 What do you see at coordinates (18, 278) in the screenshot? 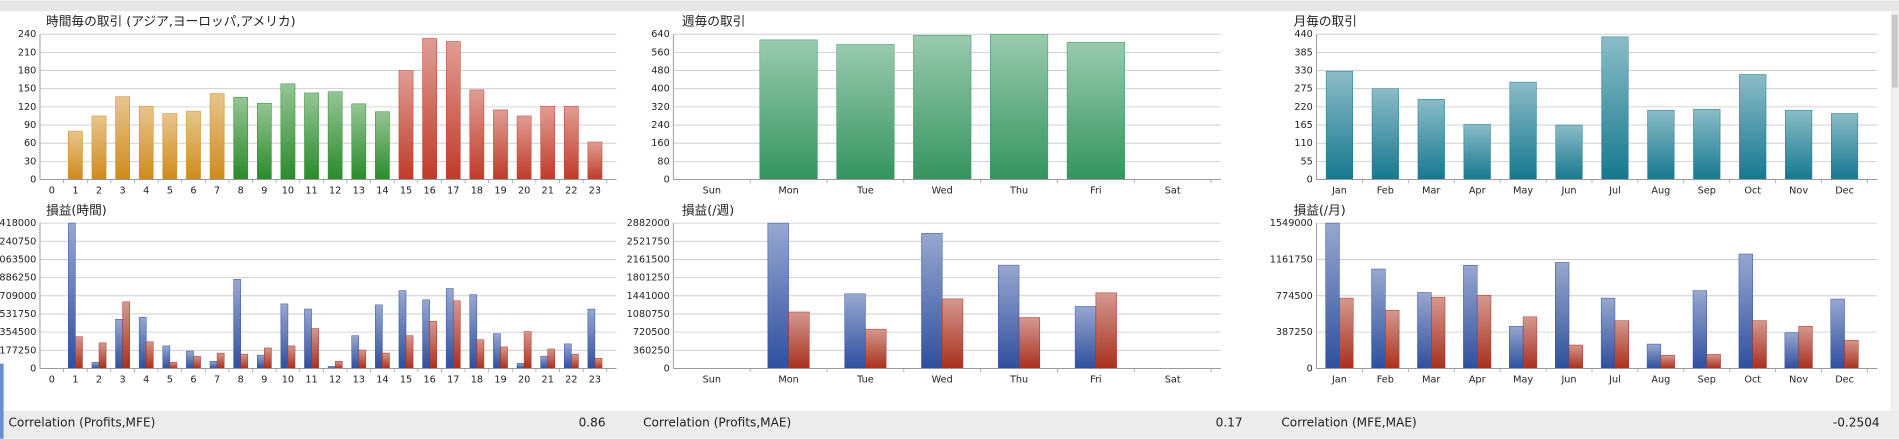
I see `y-tick-label: 886250` at bounding box center [18, 278].